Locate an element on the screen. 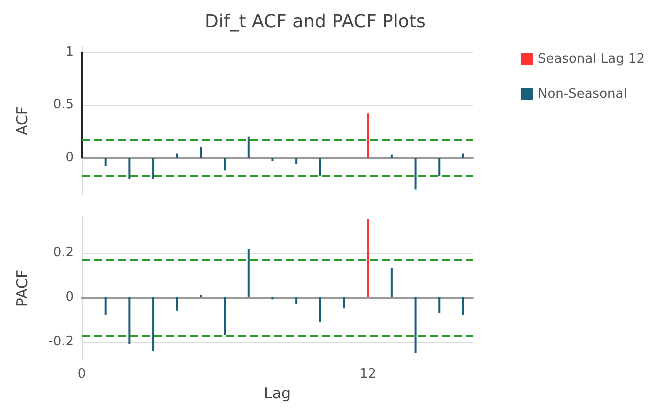  x-axis-title: Lag is located at coordinates (278, 393).